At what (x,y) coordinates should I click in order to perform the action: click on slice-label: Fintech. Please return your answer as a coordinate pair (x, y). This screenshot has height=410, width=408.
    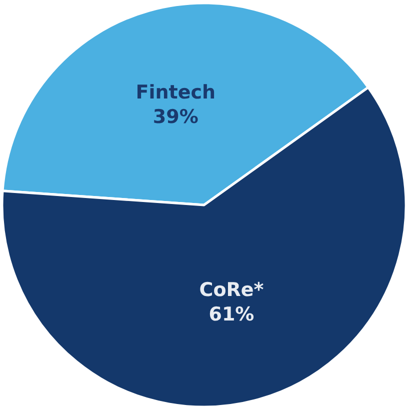
    Looking at the image, I should click on (176, 93).